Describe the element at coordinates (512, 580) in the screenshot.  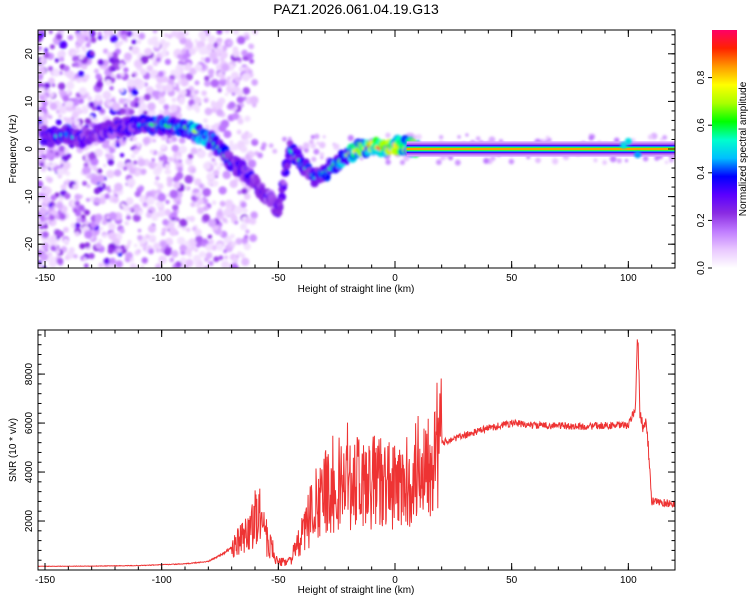
I see `x-tick-label: 50` at that location.